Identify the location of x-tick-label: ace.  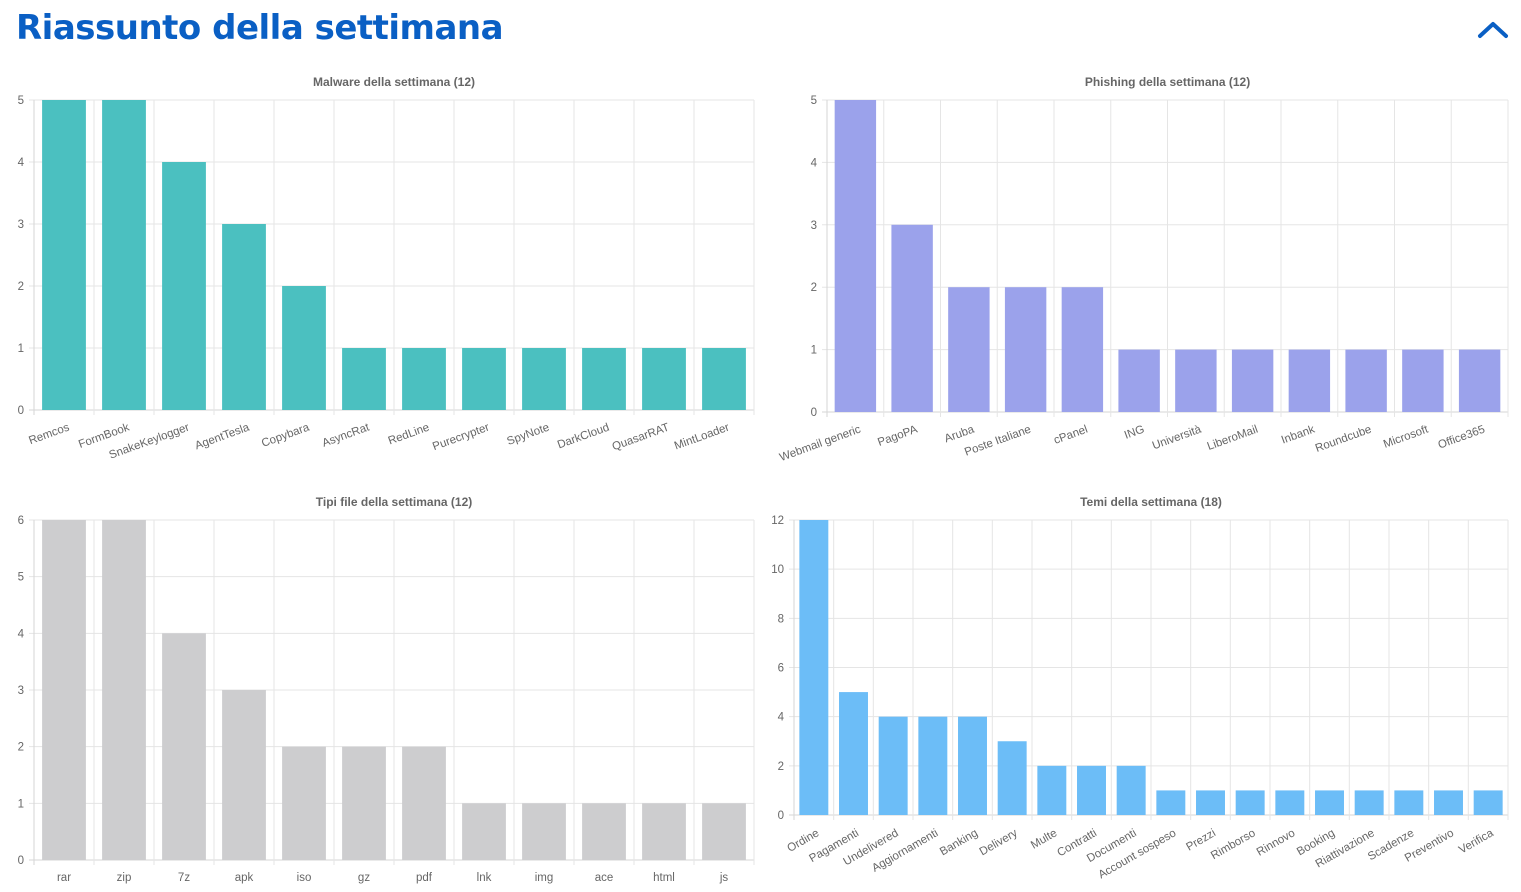
(604, 878).